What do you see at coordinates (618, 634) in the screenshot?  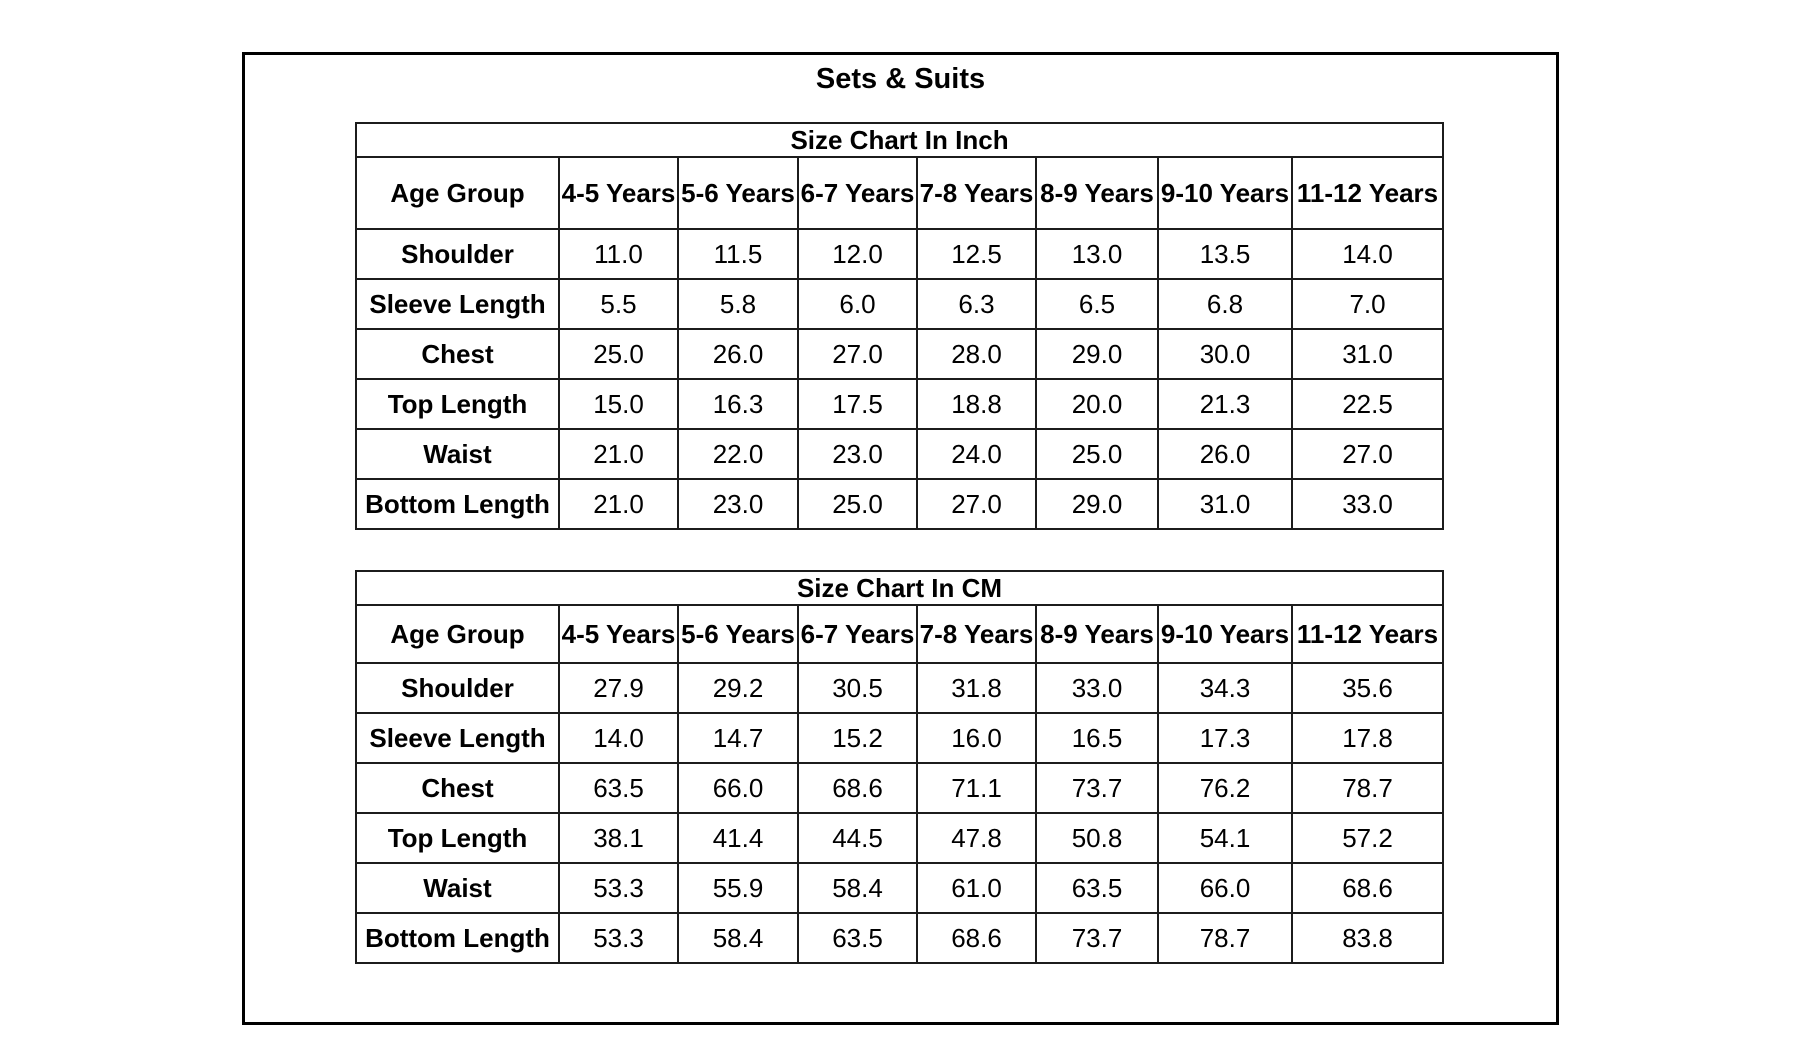 I see `column-header: 4-5 Years` at bounding box center [618, 634].